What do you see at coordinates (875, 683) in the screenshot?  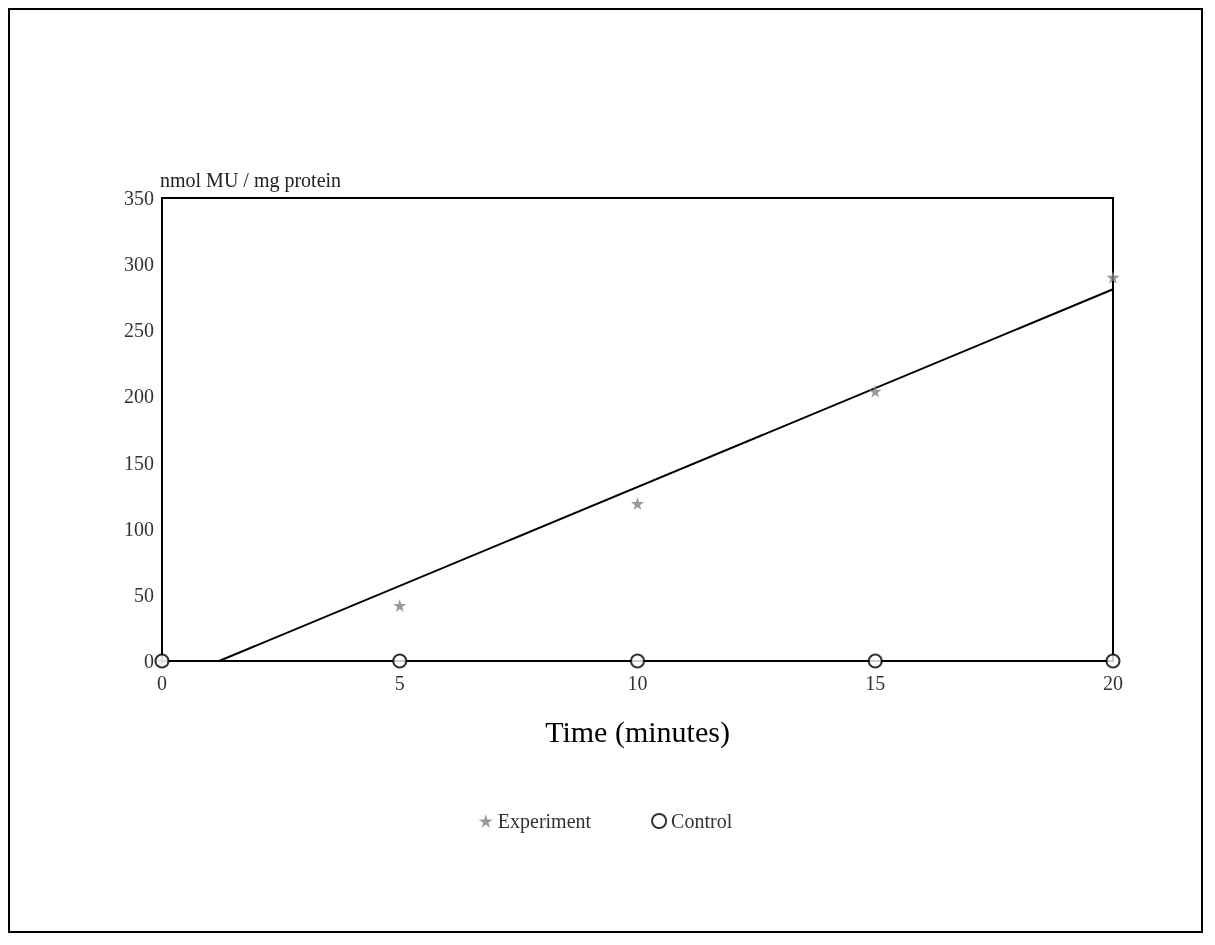 I see `x-tick-label: 15` at bounding box center [875, 683].